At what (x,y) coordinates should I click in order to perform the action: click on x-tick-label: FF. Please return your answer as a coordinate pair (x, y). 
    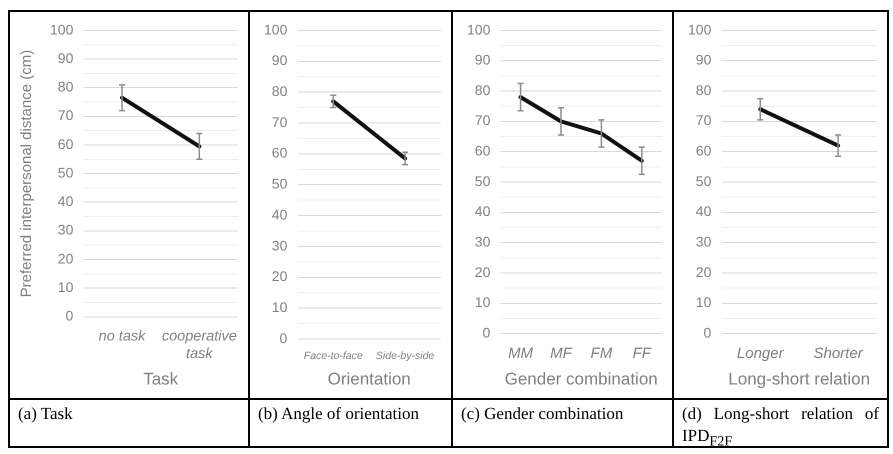
    Looking at the image, I should click on (642, 353).